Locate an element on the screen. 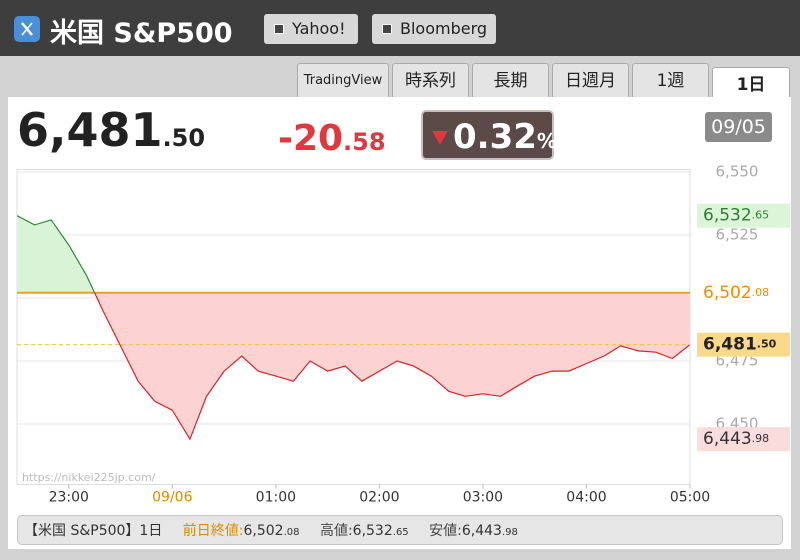 The width and height of the screenshot is (800, 560). link-button: Bloomberg is located at coordinates (434, 29).